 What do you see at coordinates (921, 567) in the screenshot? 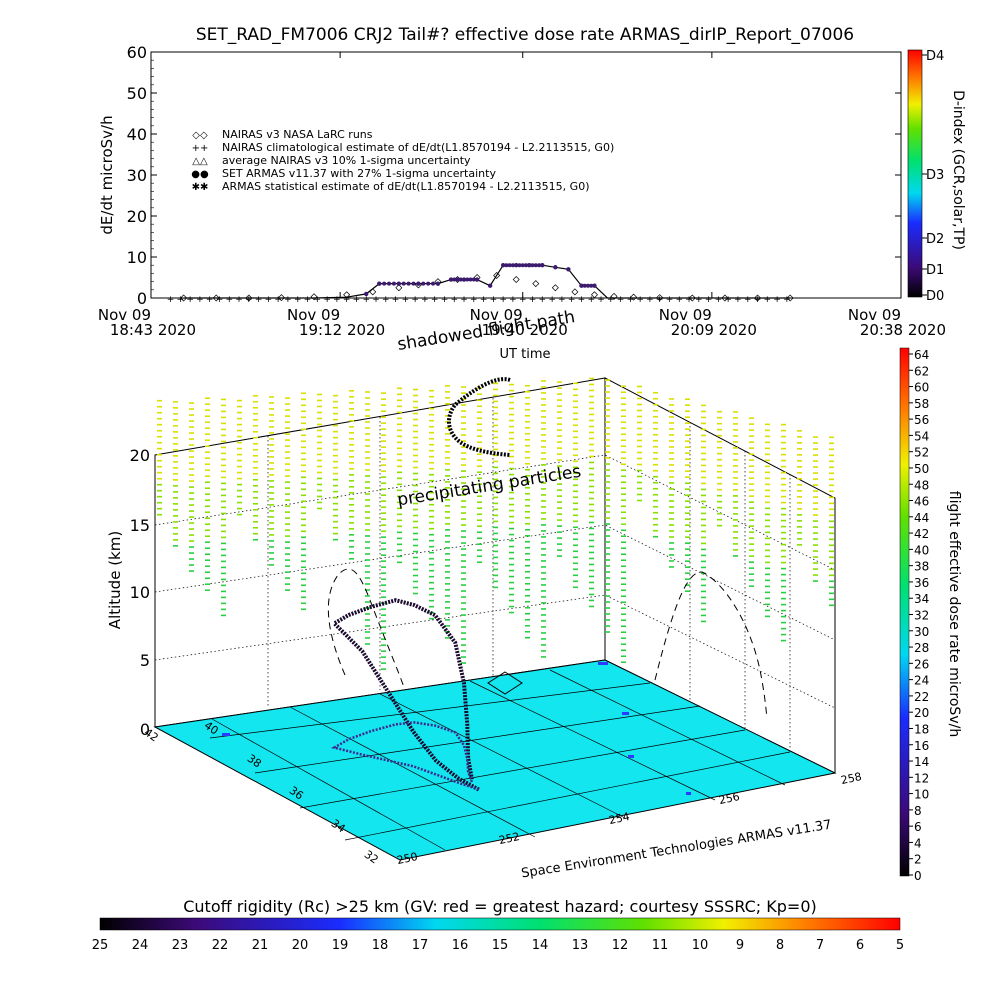
I see `dose-tick-label: 38` at bounding box center [921, 567].